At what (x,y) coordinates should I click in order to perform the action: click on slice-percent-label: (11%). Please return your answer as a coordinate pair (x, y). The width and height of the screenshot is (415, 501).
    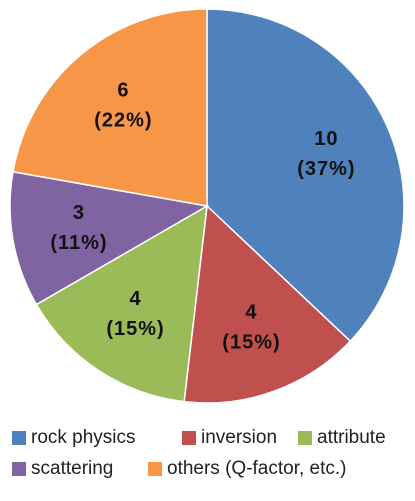
    Looking at the image, I should click on (78, 243).